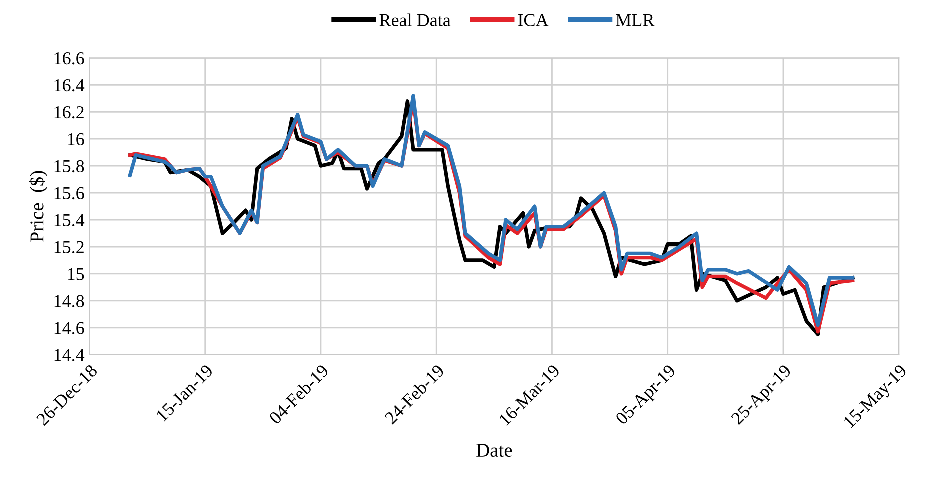 This screenshot has width=925, height=477. I want to click on legend-label: Real Data, so click(415, 20).